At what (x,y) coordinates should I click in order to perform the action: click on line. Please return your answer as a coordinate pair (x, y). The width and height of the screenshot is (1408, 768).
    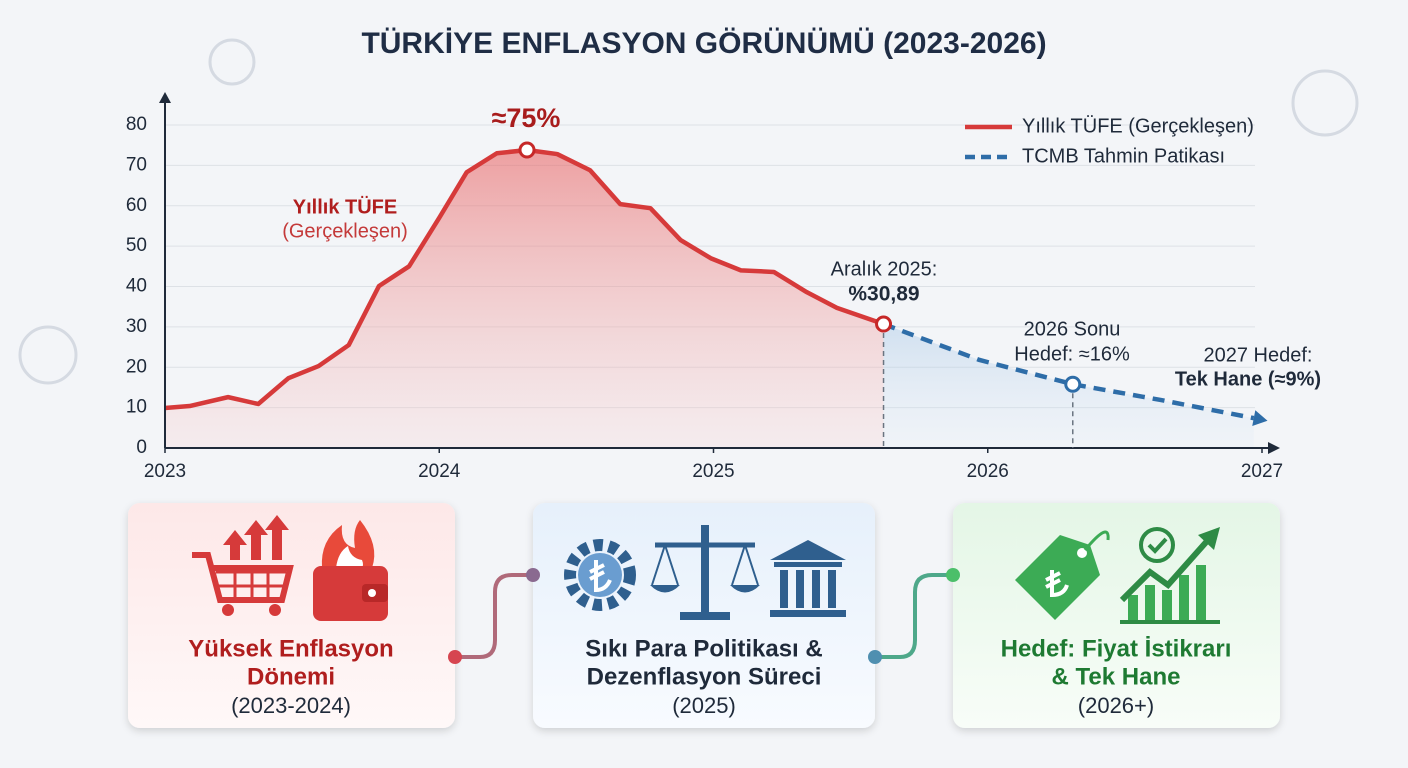
    Looking at the image, I should click on (1068, 371).